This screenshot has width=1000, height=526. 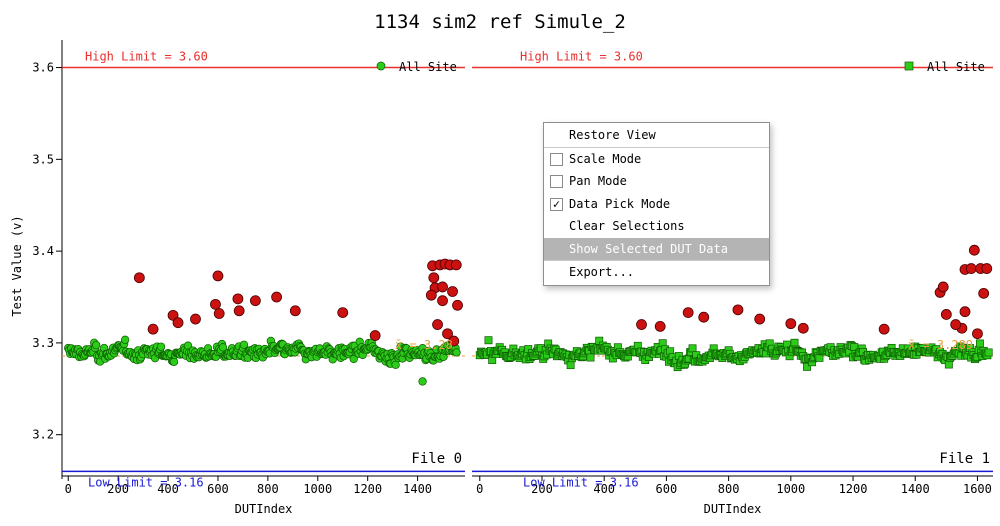 I want to click on menu-item-restore-view: Restore View, so click(x=656, y=135).